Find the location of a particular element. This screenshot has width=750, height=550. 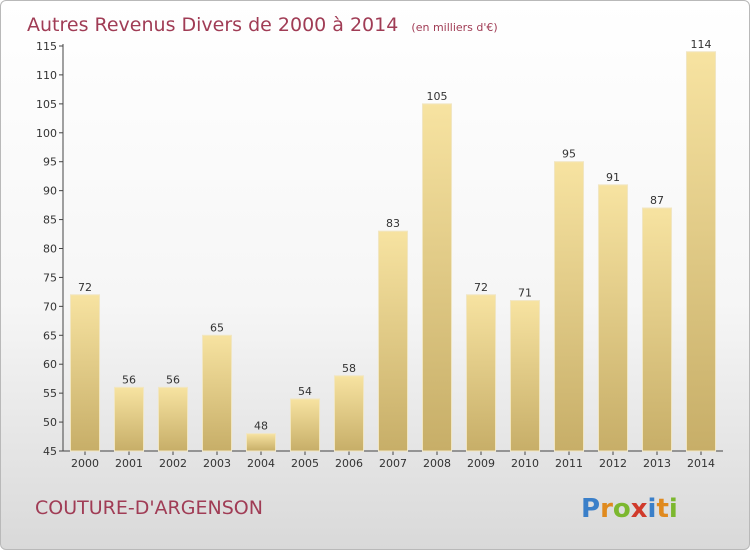

x-tick-label-2007: 2007 is located at coordinates (393, 463).